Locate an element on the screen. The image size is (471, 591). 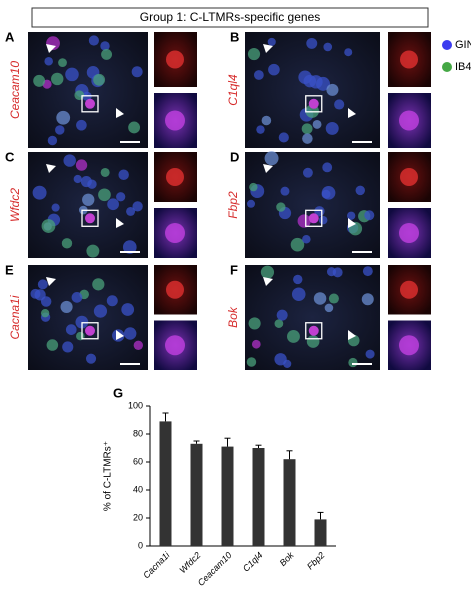
legend-label: IB4 is located at coordinates (463, 67).